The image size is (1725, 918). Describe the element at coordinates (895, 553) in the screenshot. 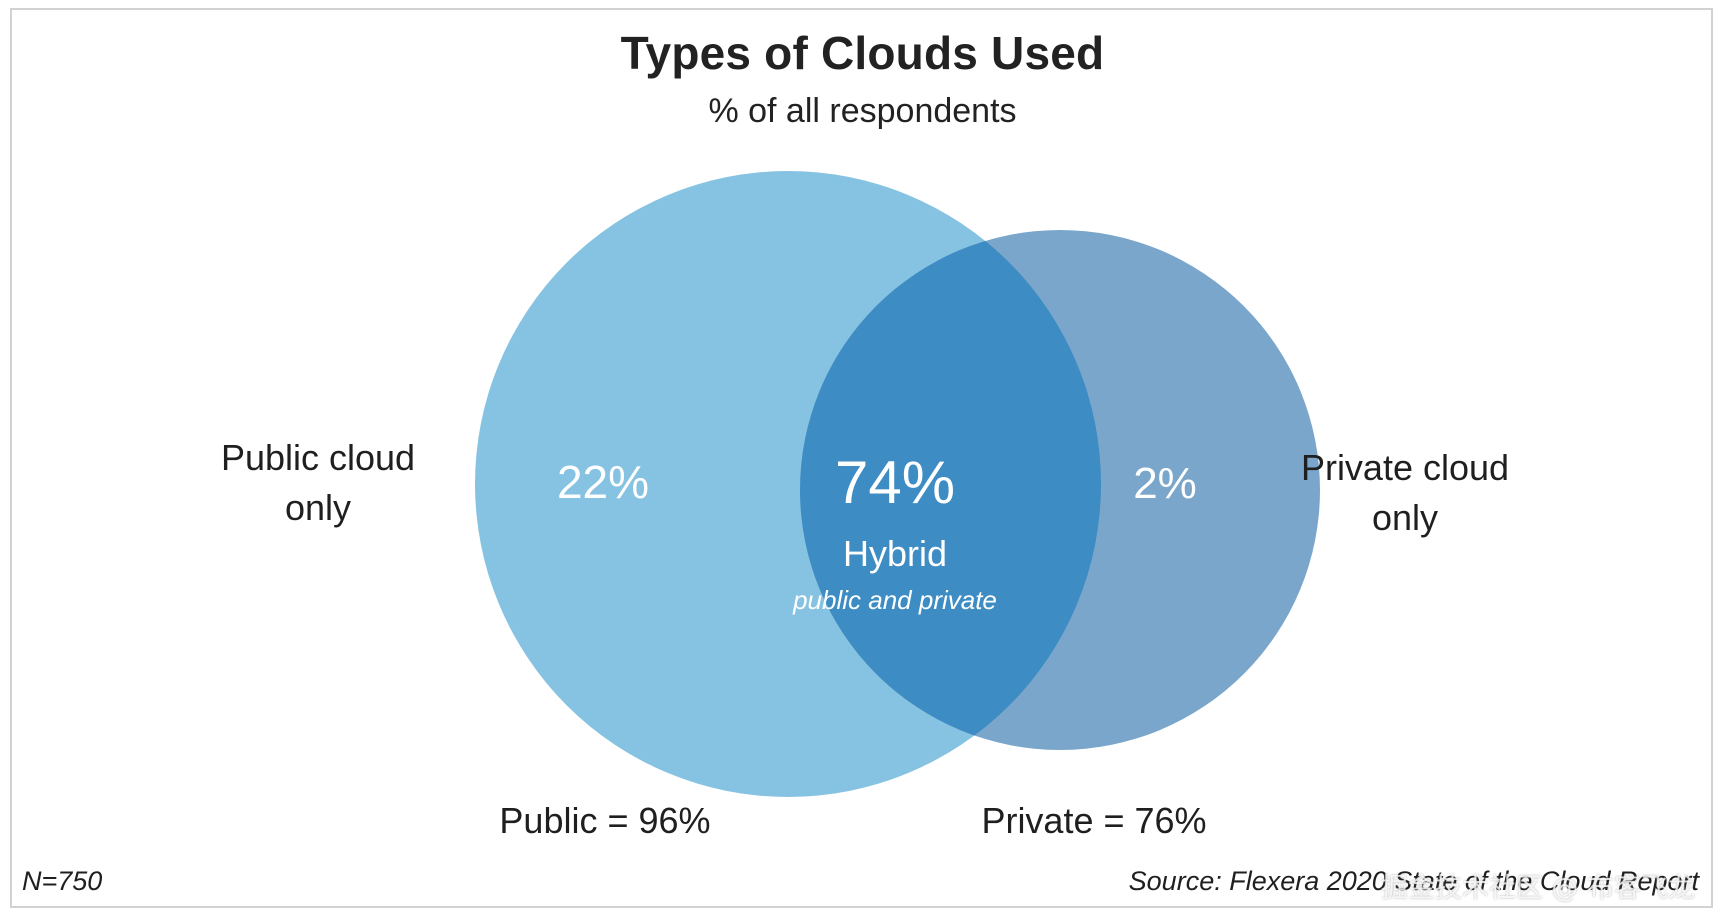

I see `hybrid-label: Hybrid` at that location.